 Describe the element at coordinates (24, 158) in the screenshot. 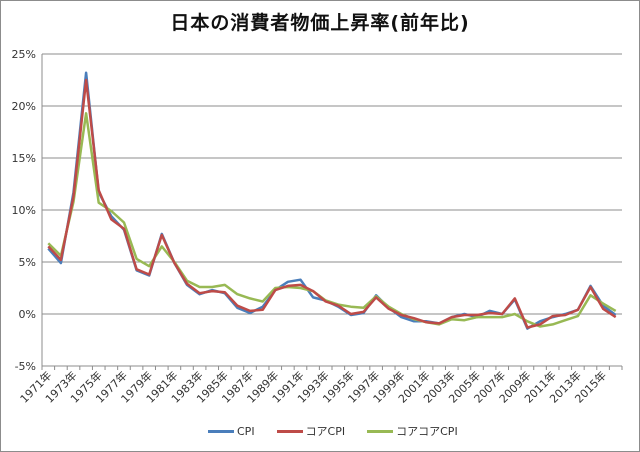

I see `y-tick-label: 15%` at that location.